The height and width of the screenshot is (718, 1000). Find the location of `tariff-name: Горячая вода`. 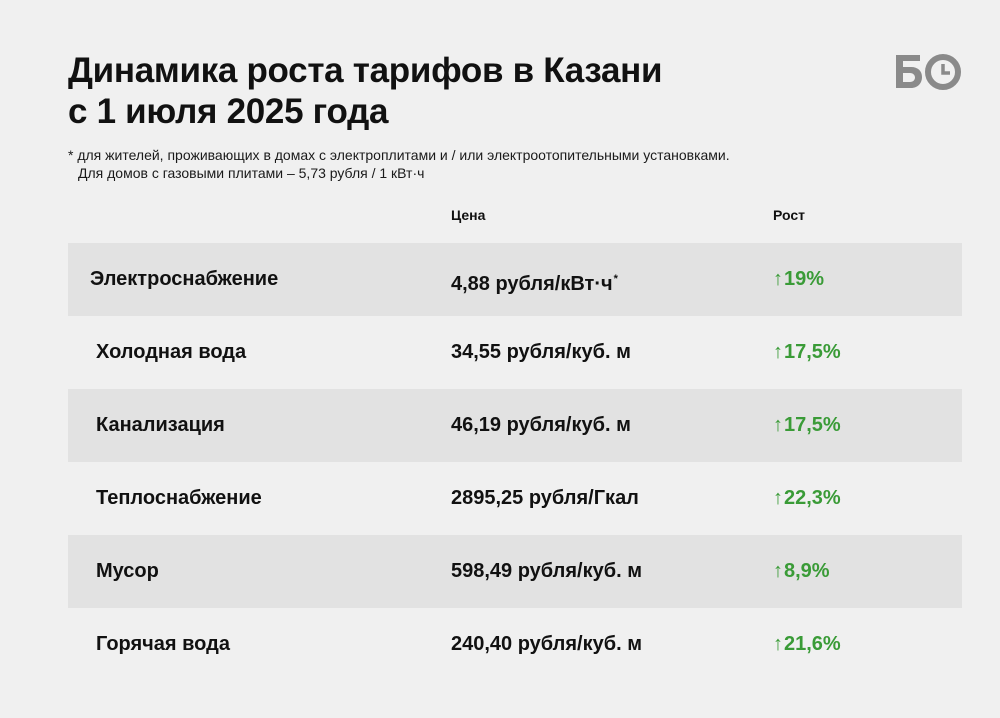

tariff-name: Горячая вода is located at coordinates (163, 644).